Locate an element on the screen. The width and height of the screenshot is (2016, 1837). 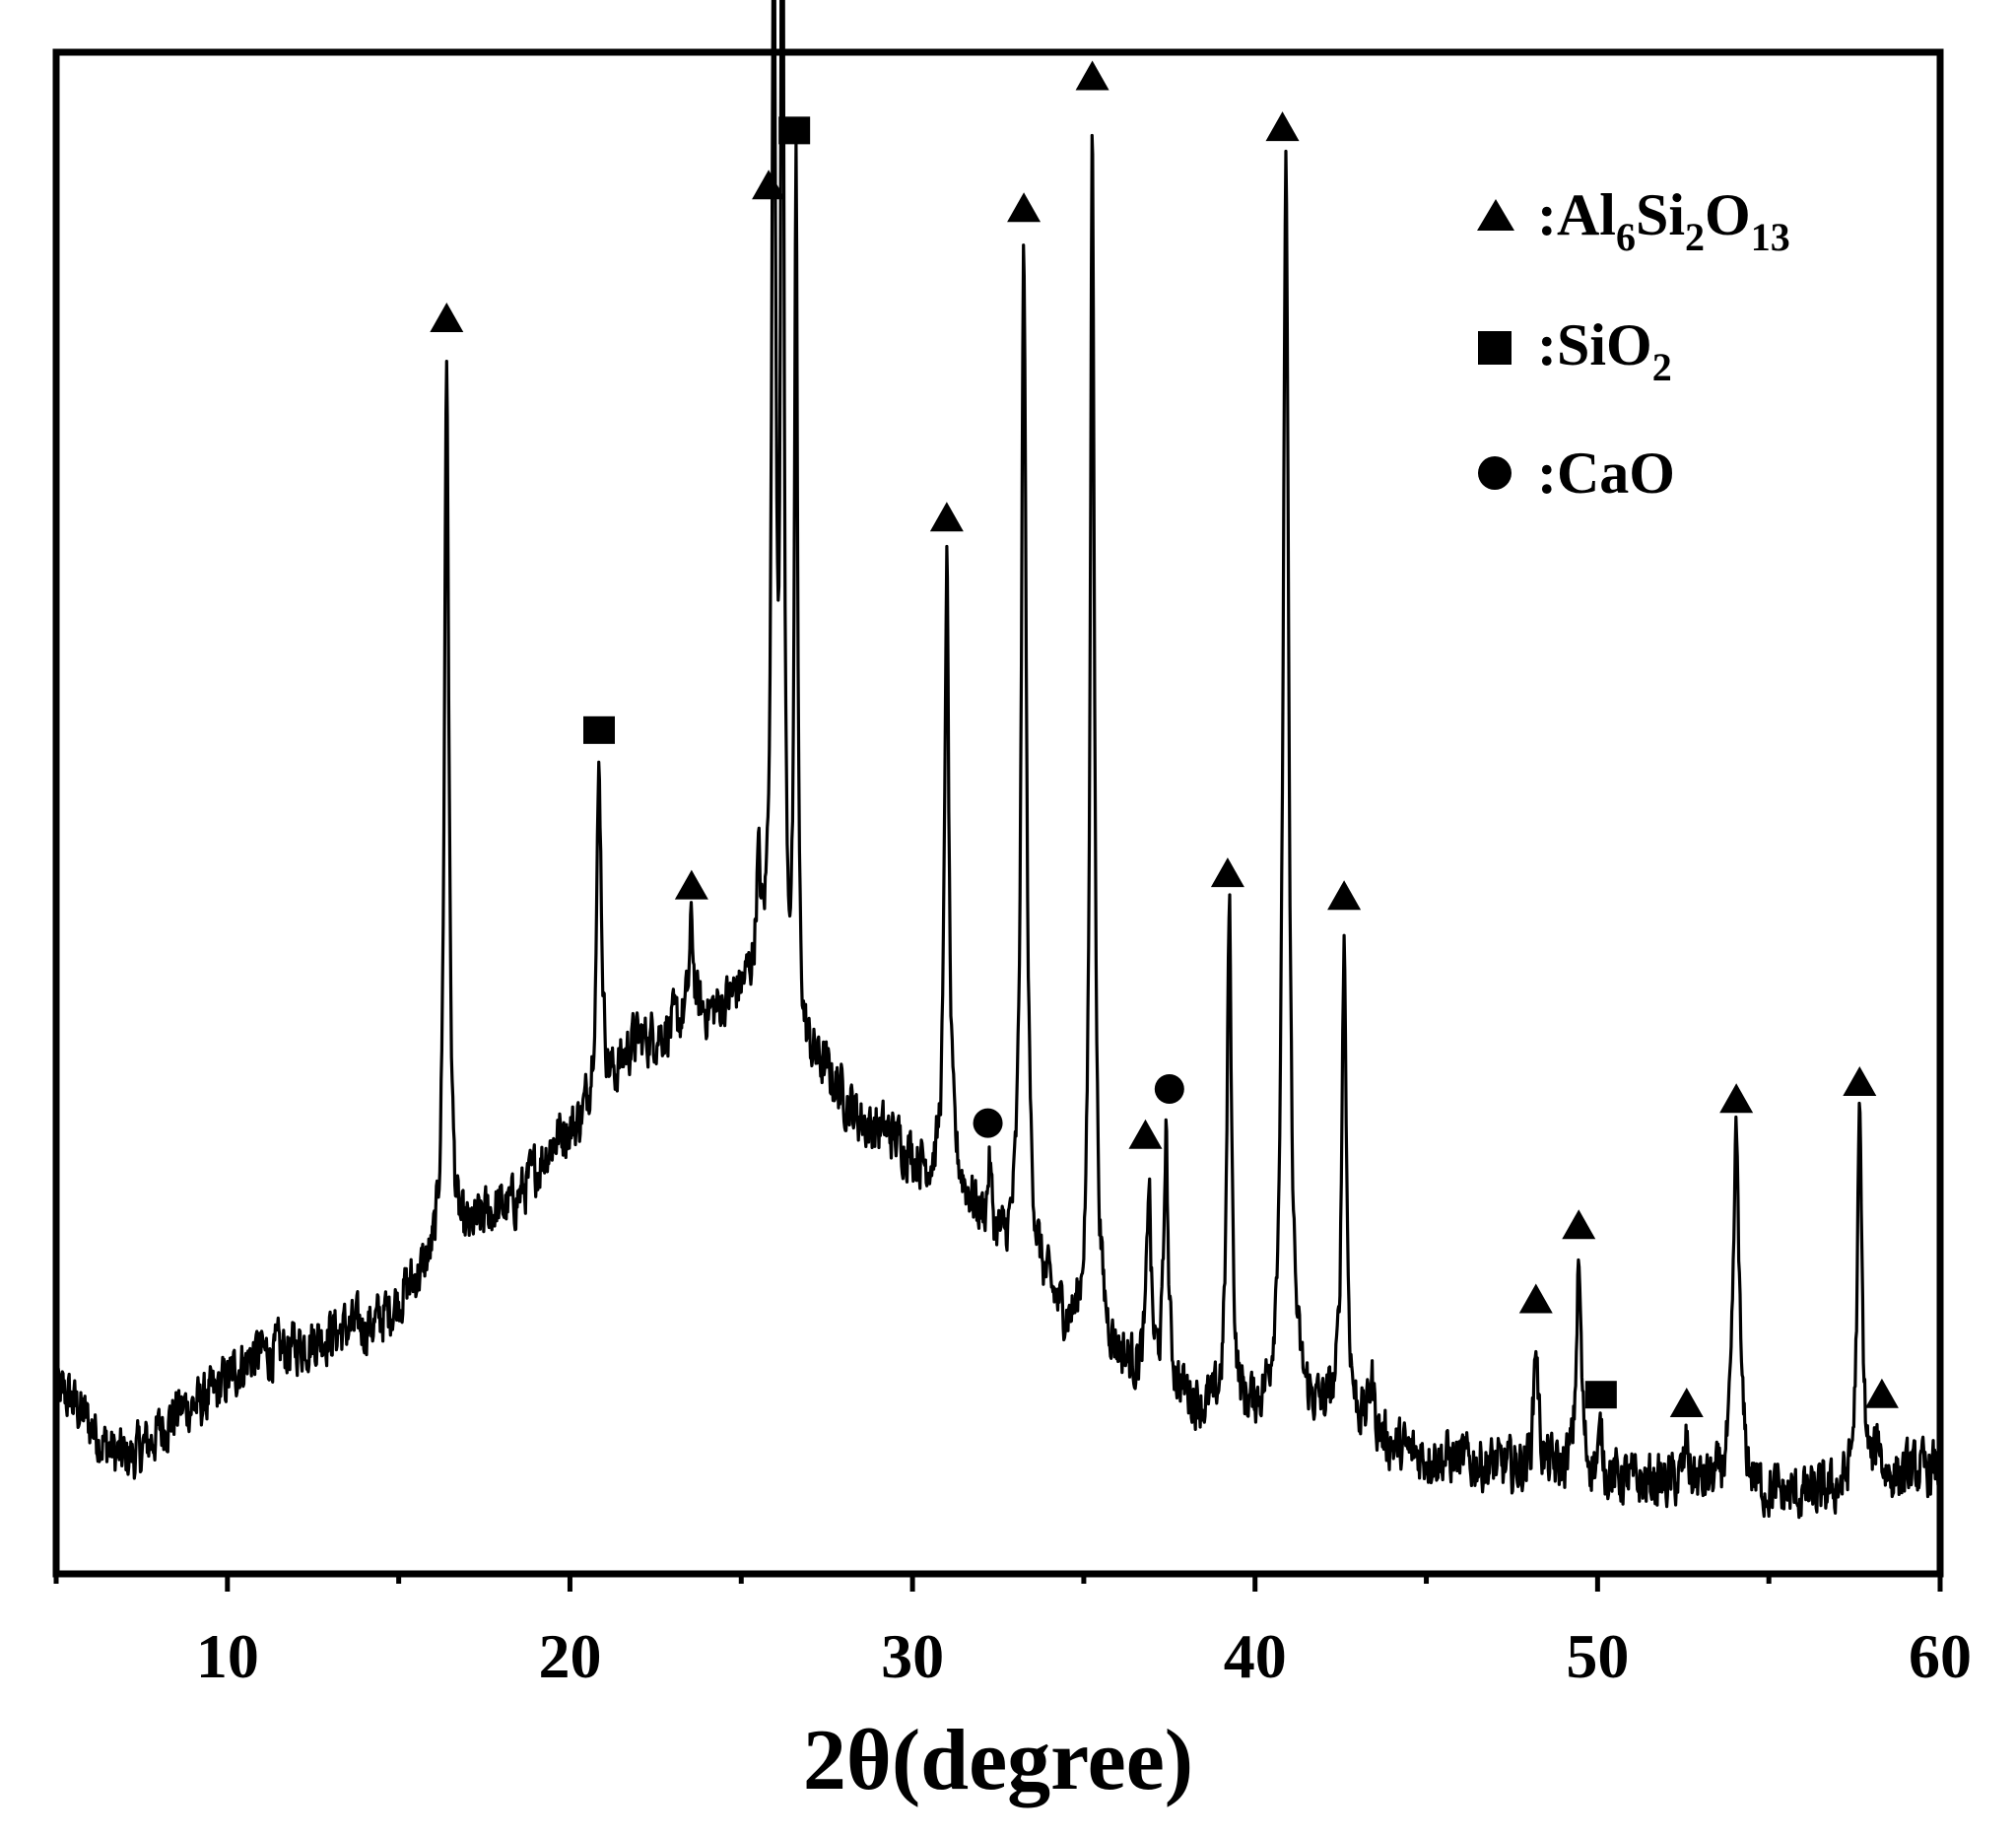
legend-label-cao: :CaO is located at coordinates (1606, 473).